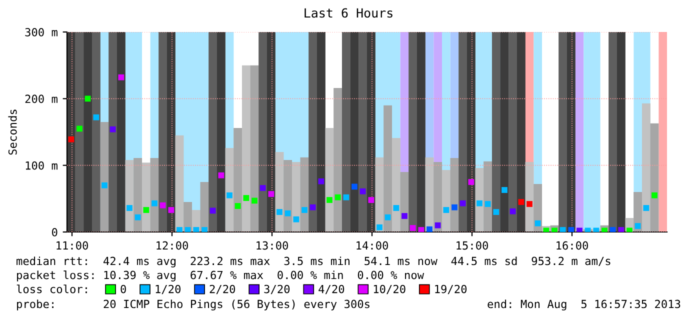 This screenshot has width=697, height=321. What do you see at coordinates (12, 132) in the screenshot?
I see `y-axis-title: Seconds` at bounding box center [12, 132].